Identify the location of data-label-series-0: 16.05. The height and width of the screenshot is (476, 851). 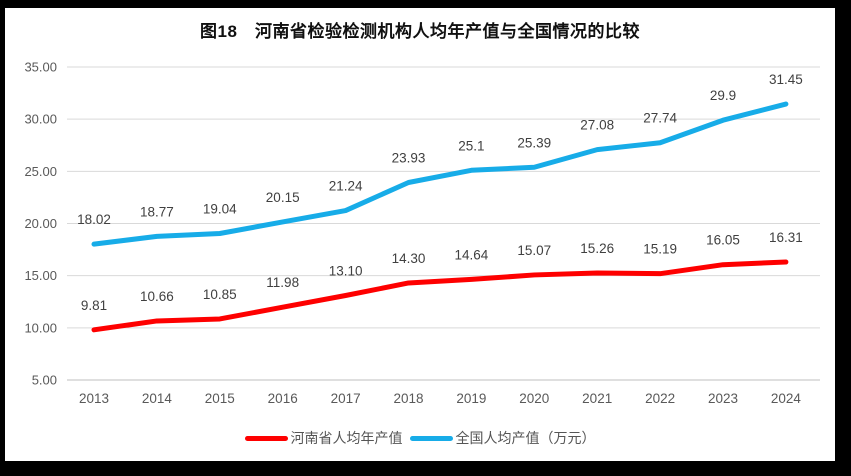
(723, 240).